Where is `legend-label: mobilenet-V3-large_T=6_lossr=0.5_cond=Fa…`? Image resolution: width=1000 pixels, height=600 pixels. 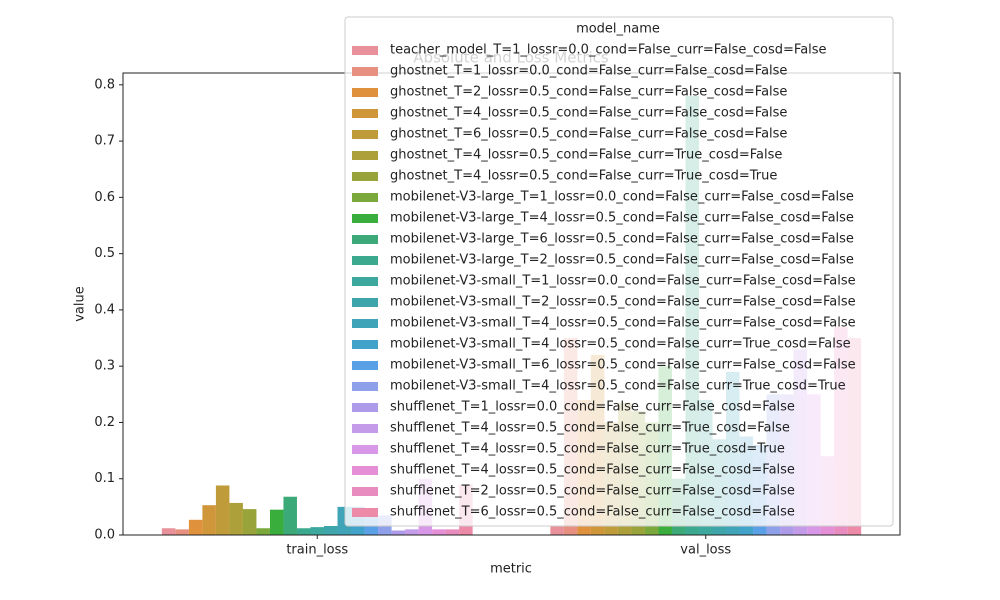 legend-label: mobilenet-V3-large_T=6_lossr=0.5_cond=Fa… is located at coordinates (622, 239).